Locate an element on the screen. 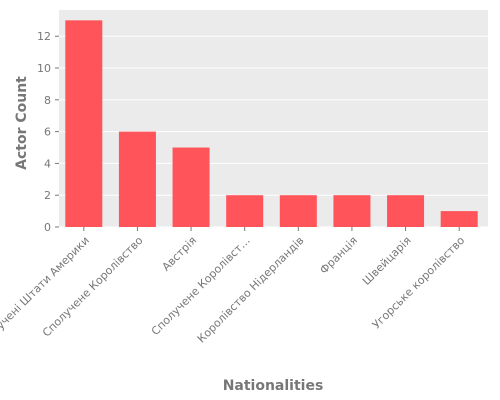 This screenshot has width=500, height=400. y-tick-label: 6 is located at coordinates (47, 132).